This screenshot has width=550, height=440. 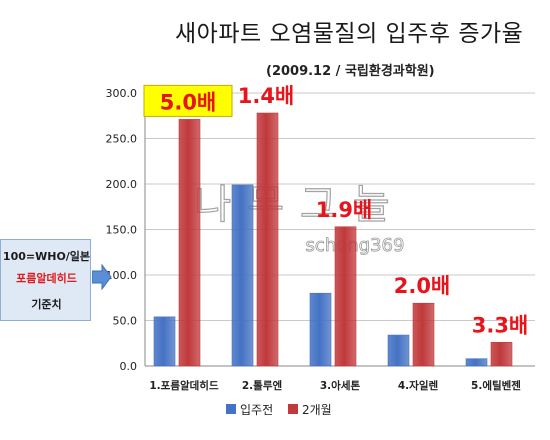 I want to click on x-category-label: 3.아세톤, so click(x=340, y=385).